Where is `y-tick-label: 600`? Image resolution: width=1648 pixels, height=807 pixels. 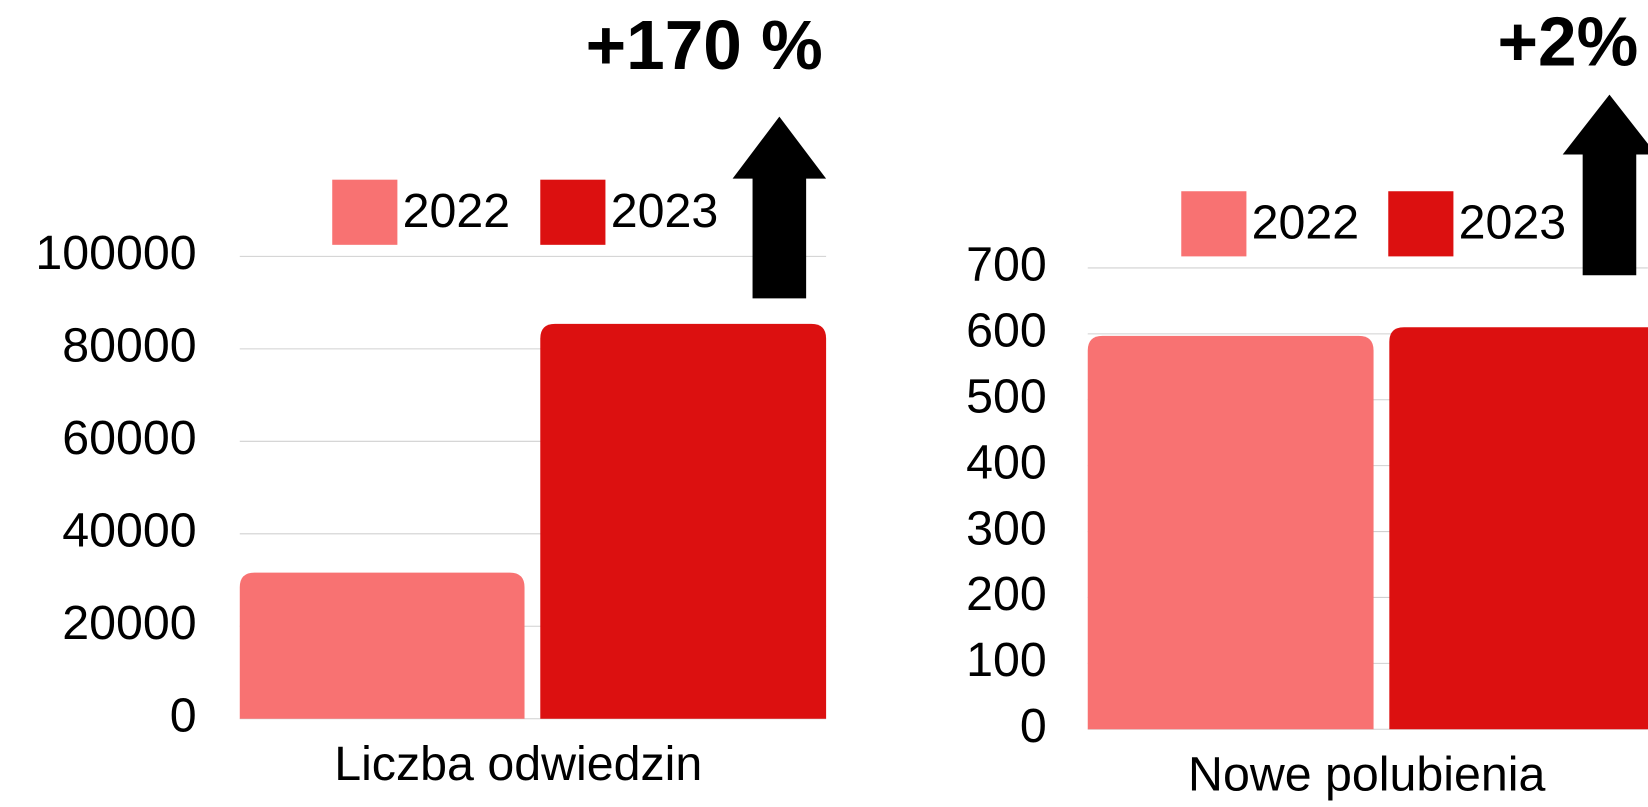
y-tick-label: 600 is located at coordinates (1006, 331).